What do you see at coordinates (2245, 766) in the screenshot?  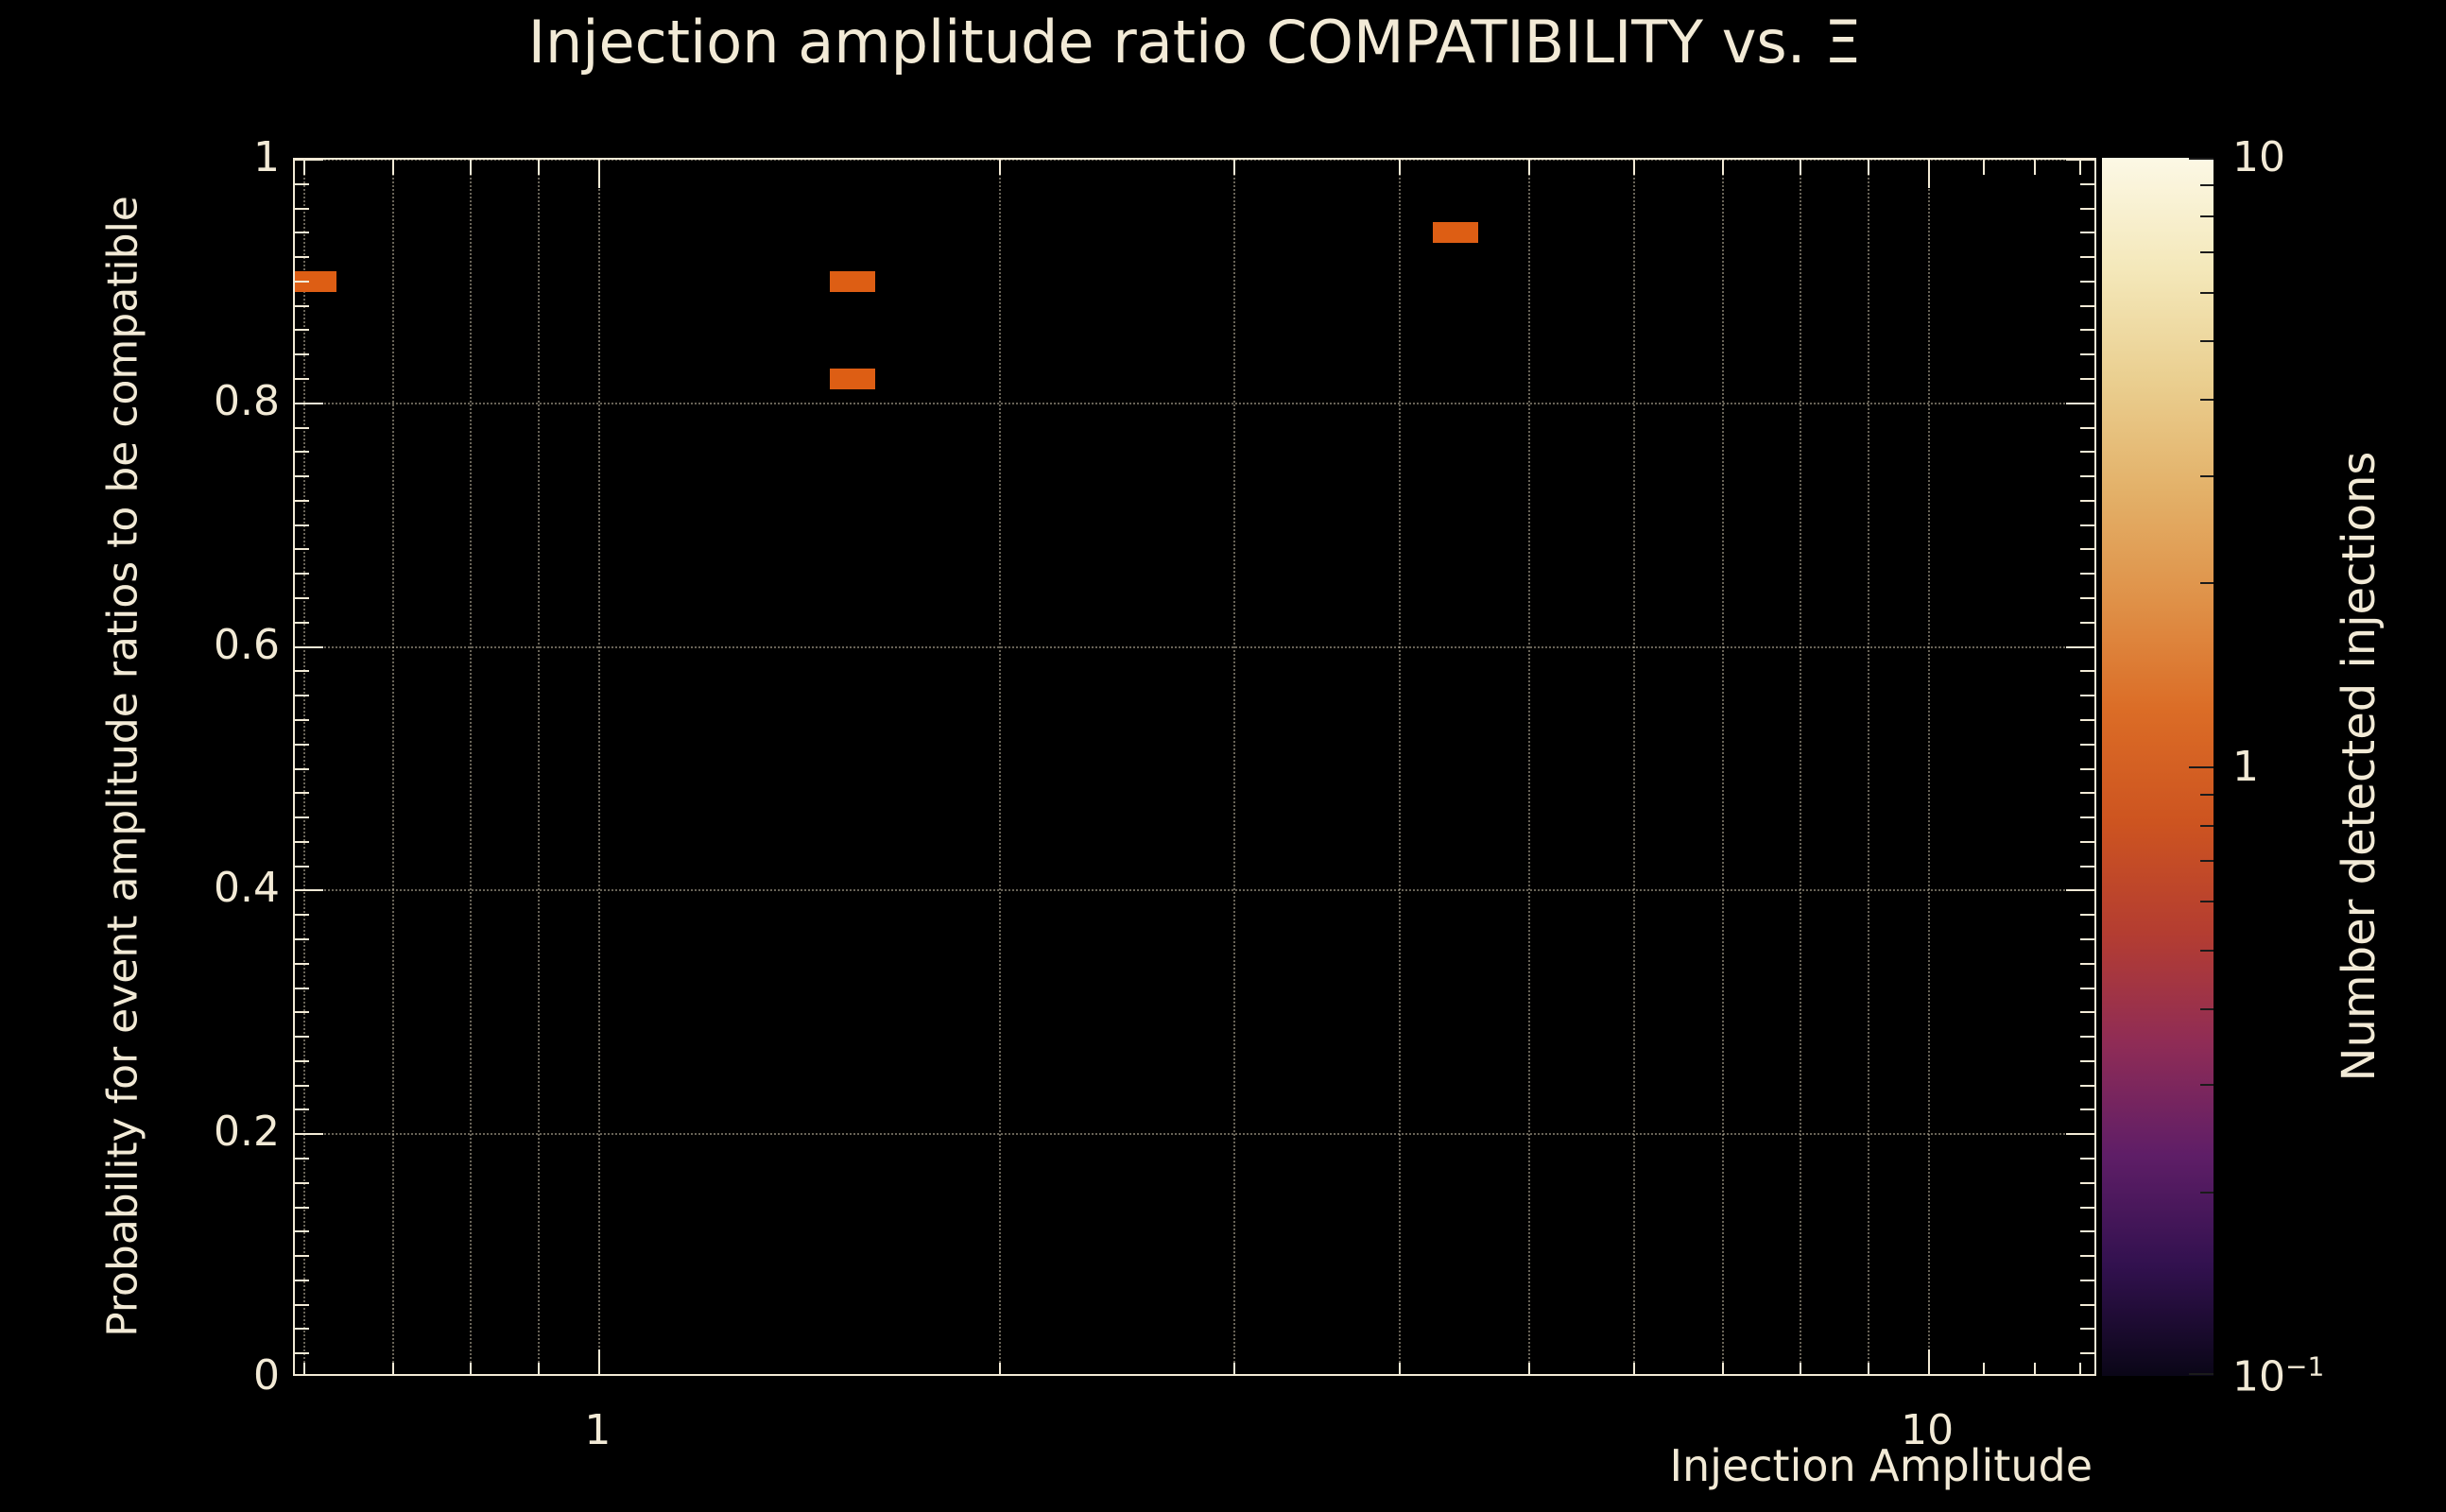 I see `colorbar-tick-label: 1` at bounding box center [2245, 766].